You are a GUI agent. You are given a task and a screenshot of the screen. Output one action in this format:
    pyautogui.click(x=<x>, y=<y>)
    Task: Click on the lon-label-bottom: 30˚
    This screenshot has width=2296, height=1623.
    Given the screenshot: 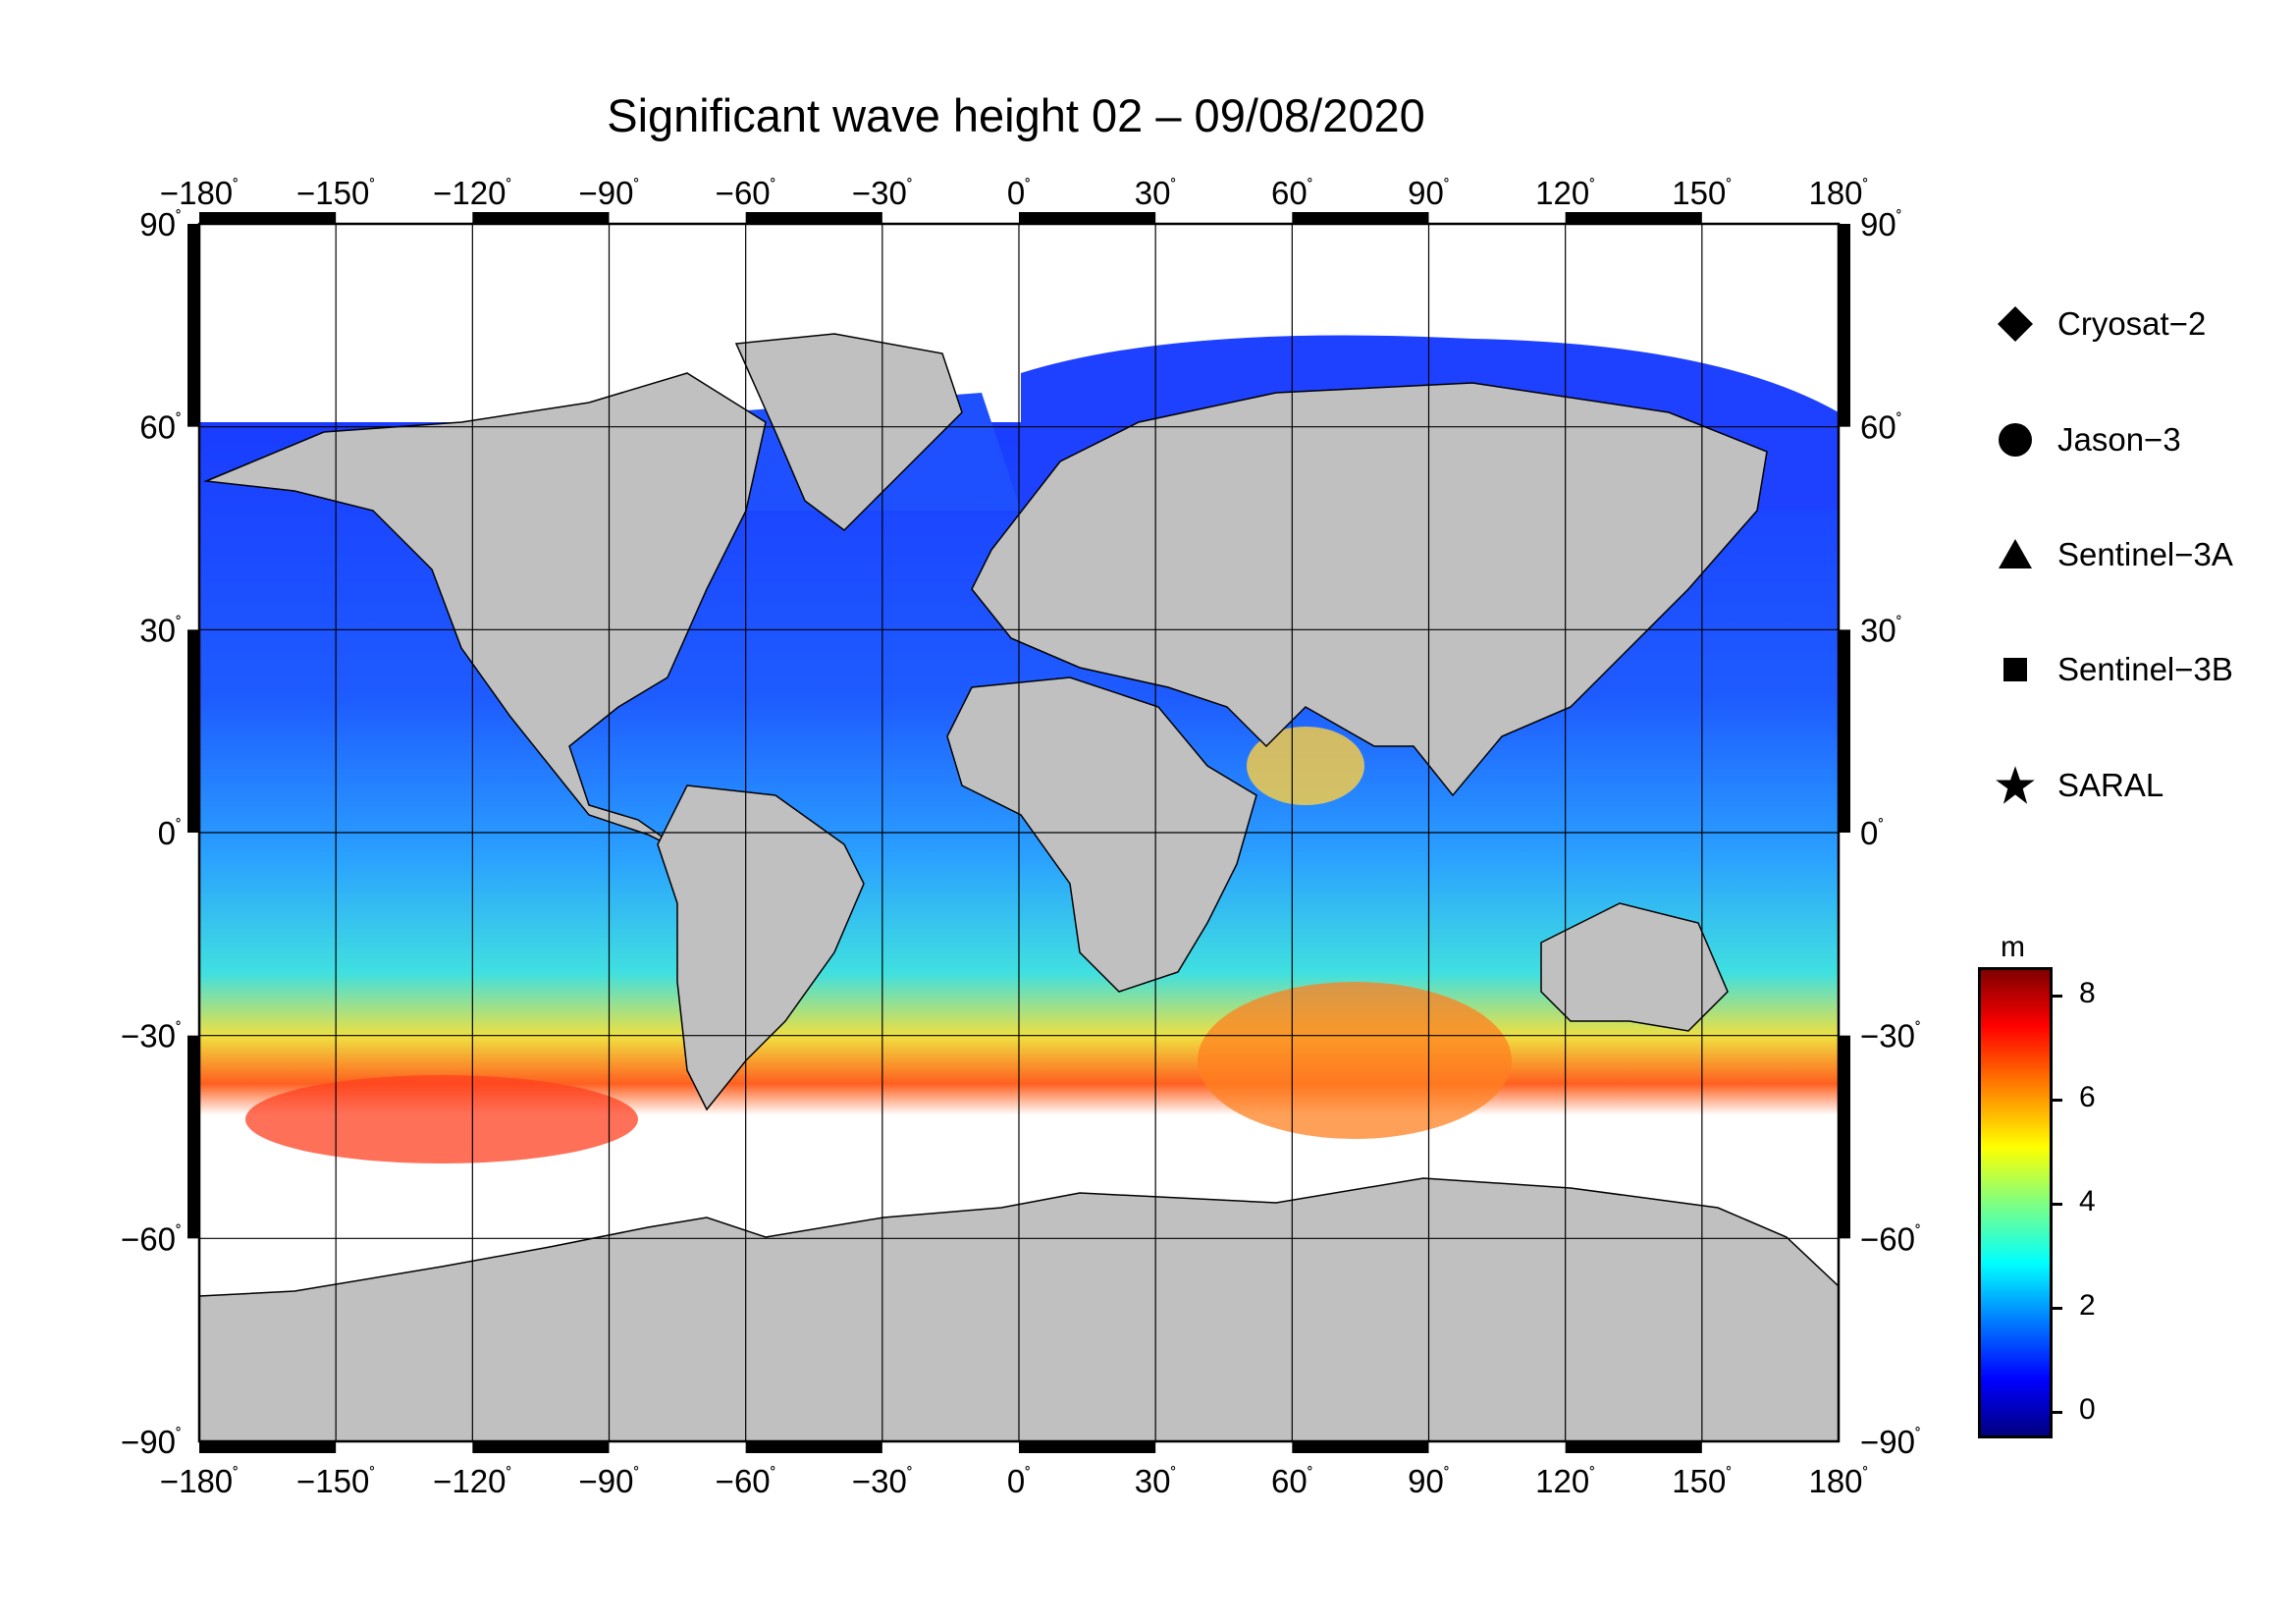 What is the action you would take?
    pyautogui.click(x=1156, y=1481)
    